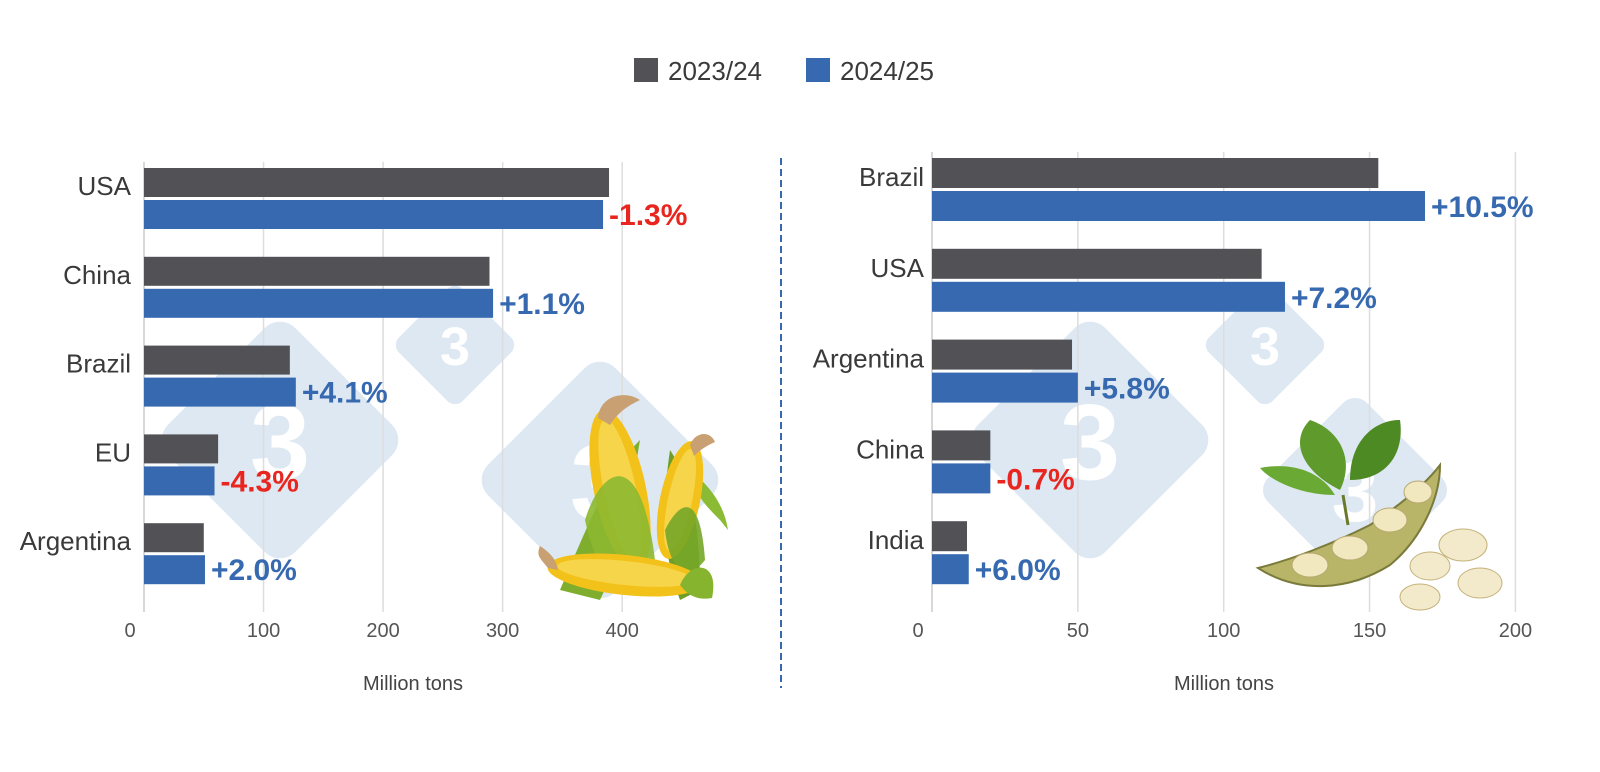  I want to click on watermark-diamond, so click(1265, 345).